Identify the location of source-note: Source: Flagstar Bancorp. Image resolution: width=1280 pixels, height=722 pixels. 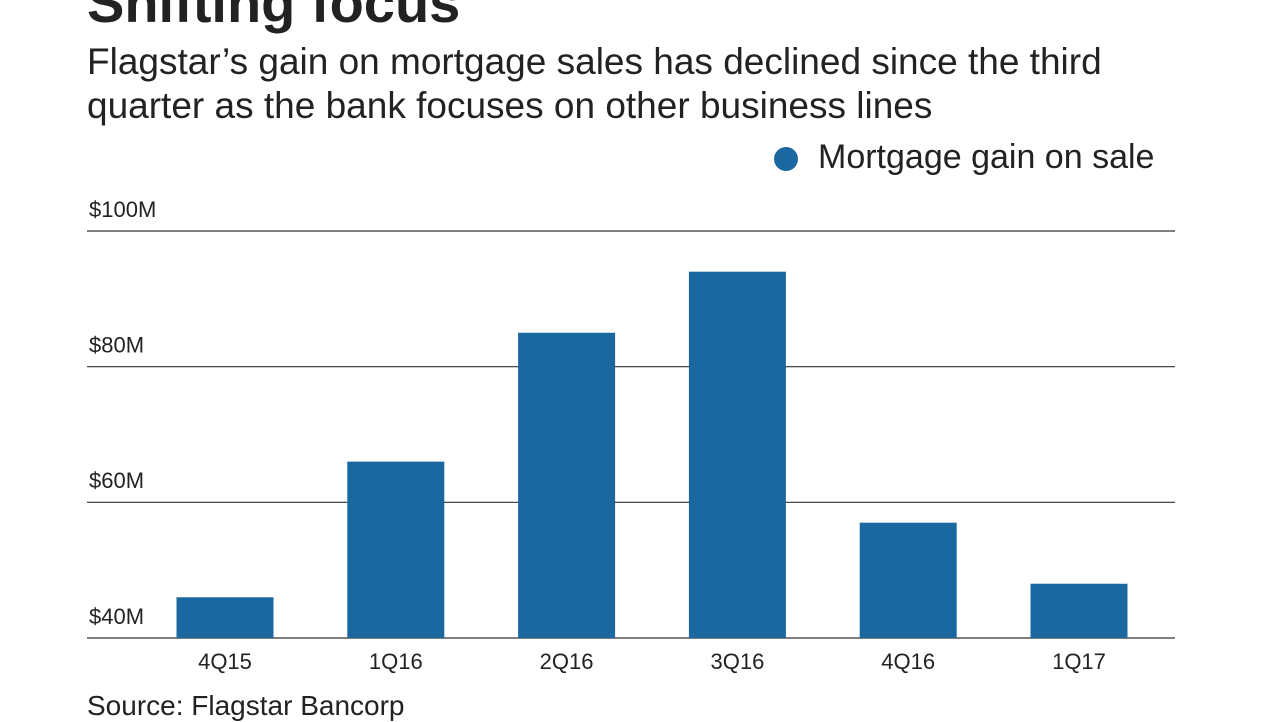
(246, 705).